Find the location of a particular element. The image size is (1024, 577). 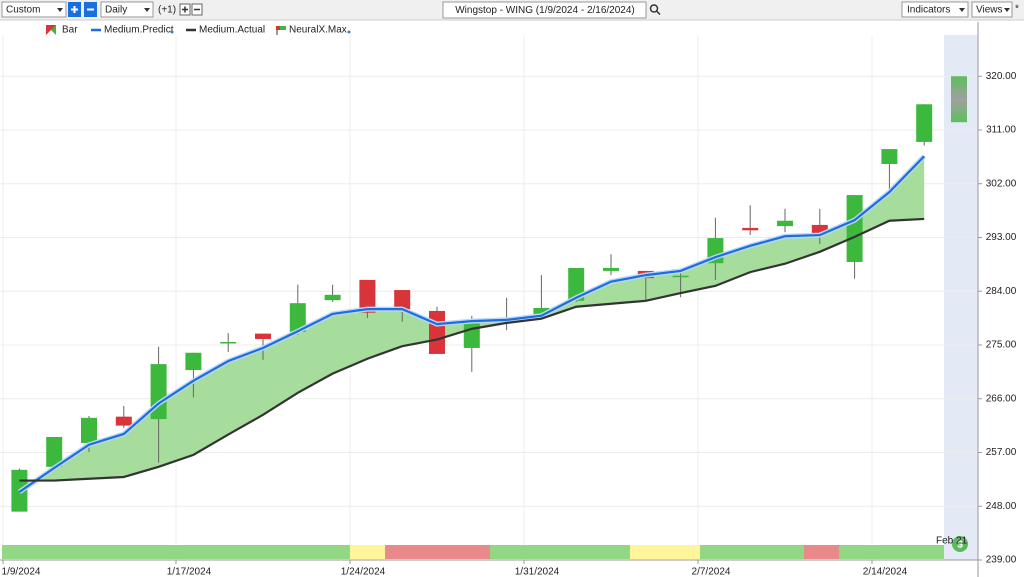

symbol-box is located at coordinates (544, 10).